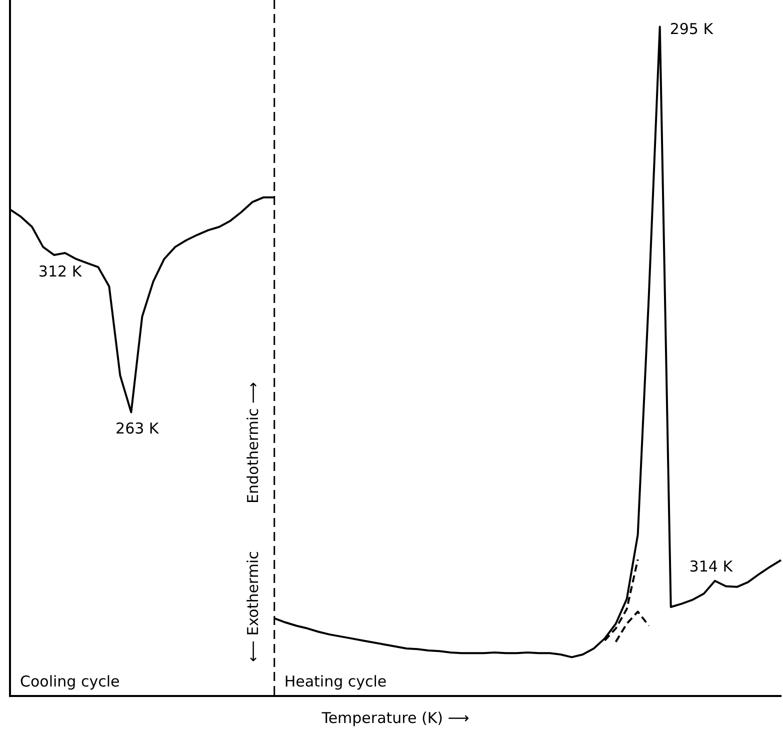  What do you see at coordinates (253, 522) in the screenshot?
I see `y-axis-title: ⟵ Exothermic Endothermic ⟶` at bounding box center [253, 522].